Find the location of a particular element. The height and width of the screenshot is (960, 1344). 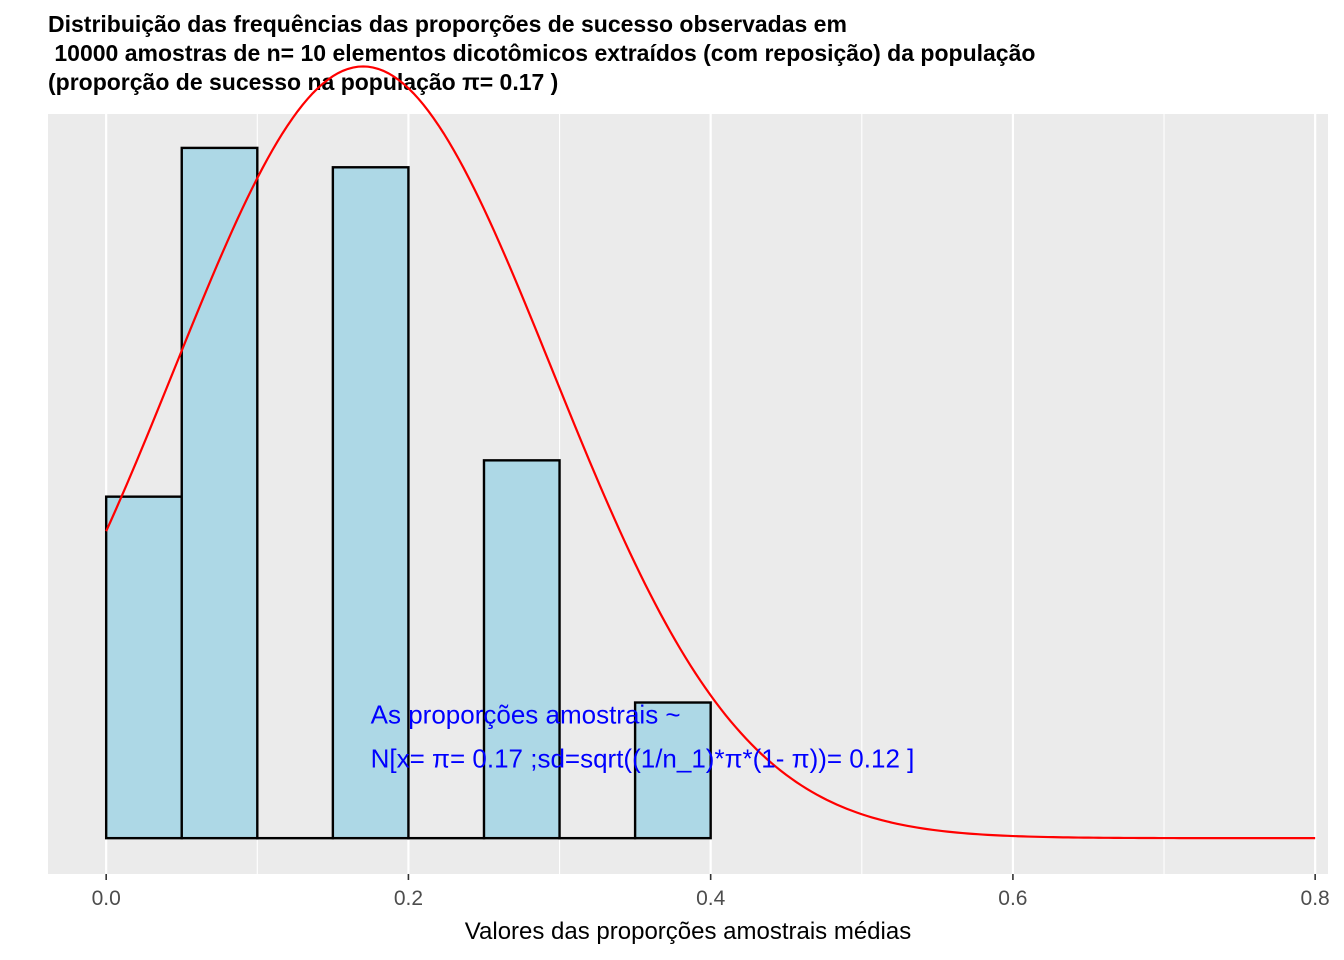

x-axis-title: Valores das proporções amostrais médias is located at coordinates (688, 931).